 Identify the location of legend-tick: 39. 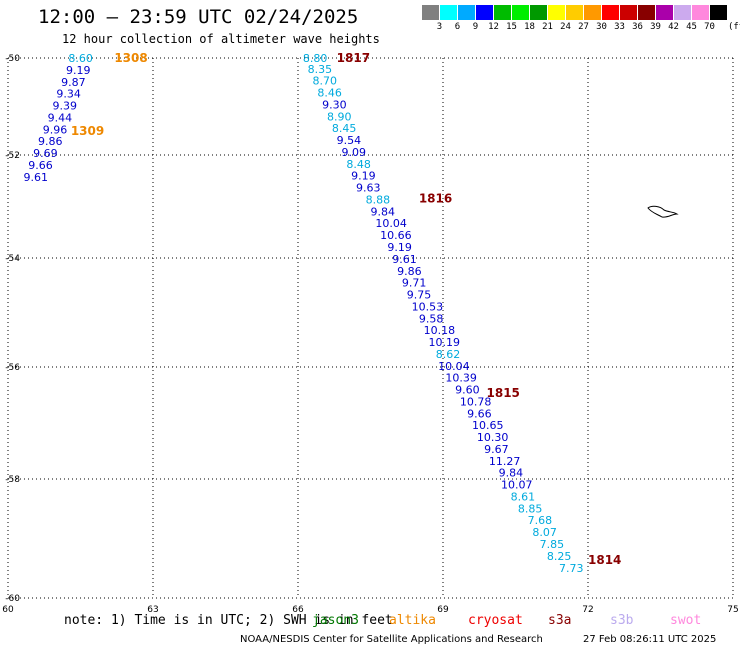
(655, 27).